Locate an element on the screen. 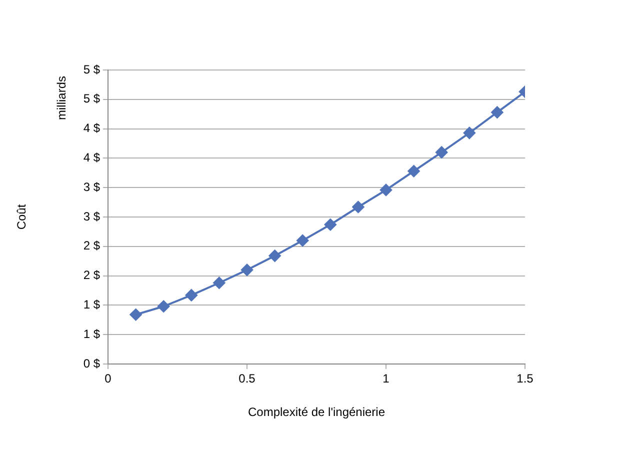 This screenshot has width=640, height=449. x-tick-label: 0.5 is located at coordinates (247, 379).